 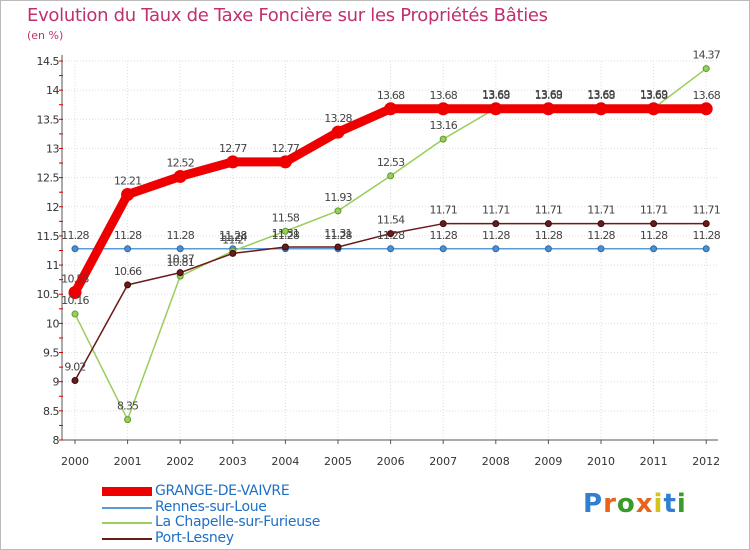 What do you see at coordinates (593, 504) in the screenshot?
I see `logo-letter: P` at bounding box center [593, 504].